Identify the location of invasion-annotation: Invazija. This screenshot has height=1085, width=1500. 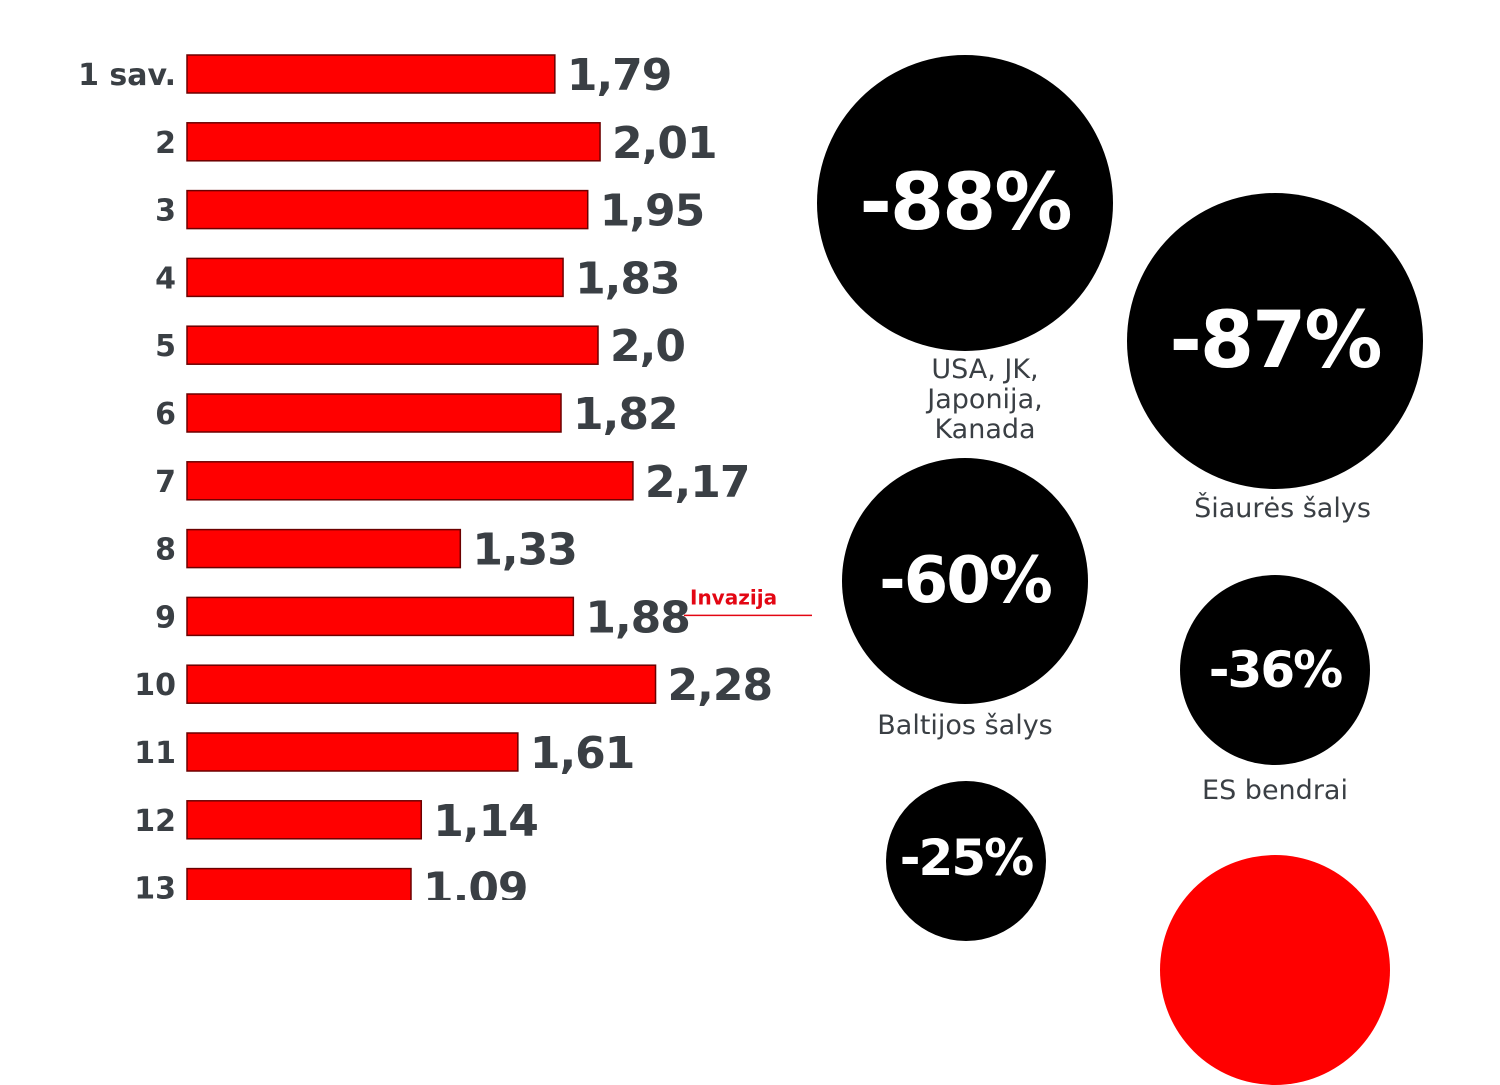
(733, 597).